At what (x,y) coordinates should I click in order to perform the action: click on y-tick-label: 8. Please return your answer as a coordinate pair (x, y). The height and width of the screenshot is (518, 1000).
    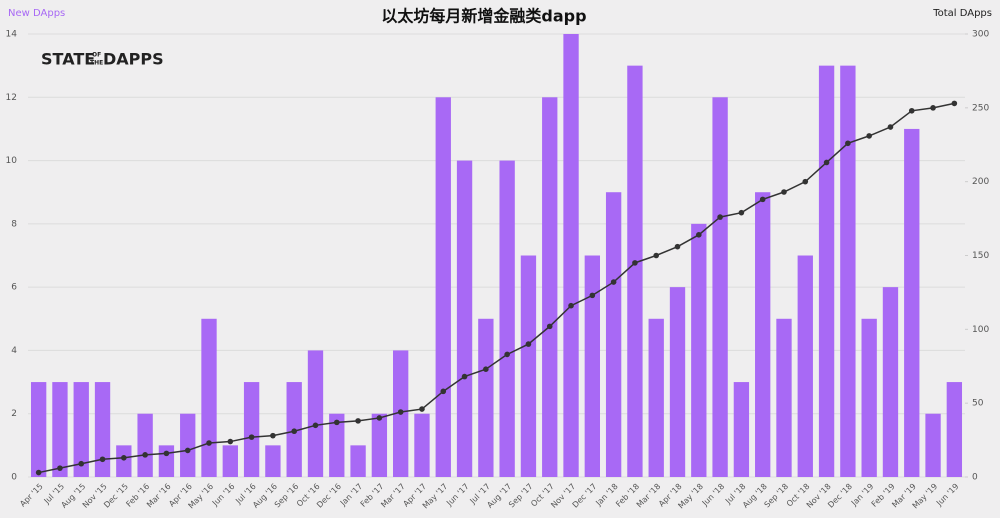
    Looking at the image, I should click on (14, 224).